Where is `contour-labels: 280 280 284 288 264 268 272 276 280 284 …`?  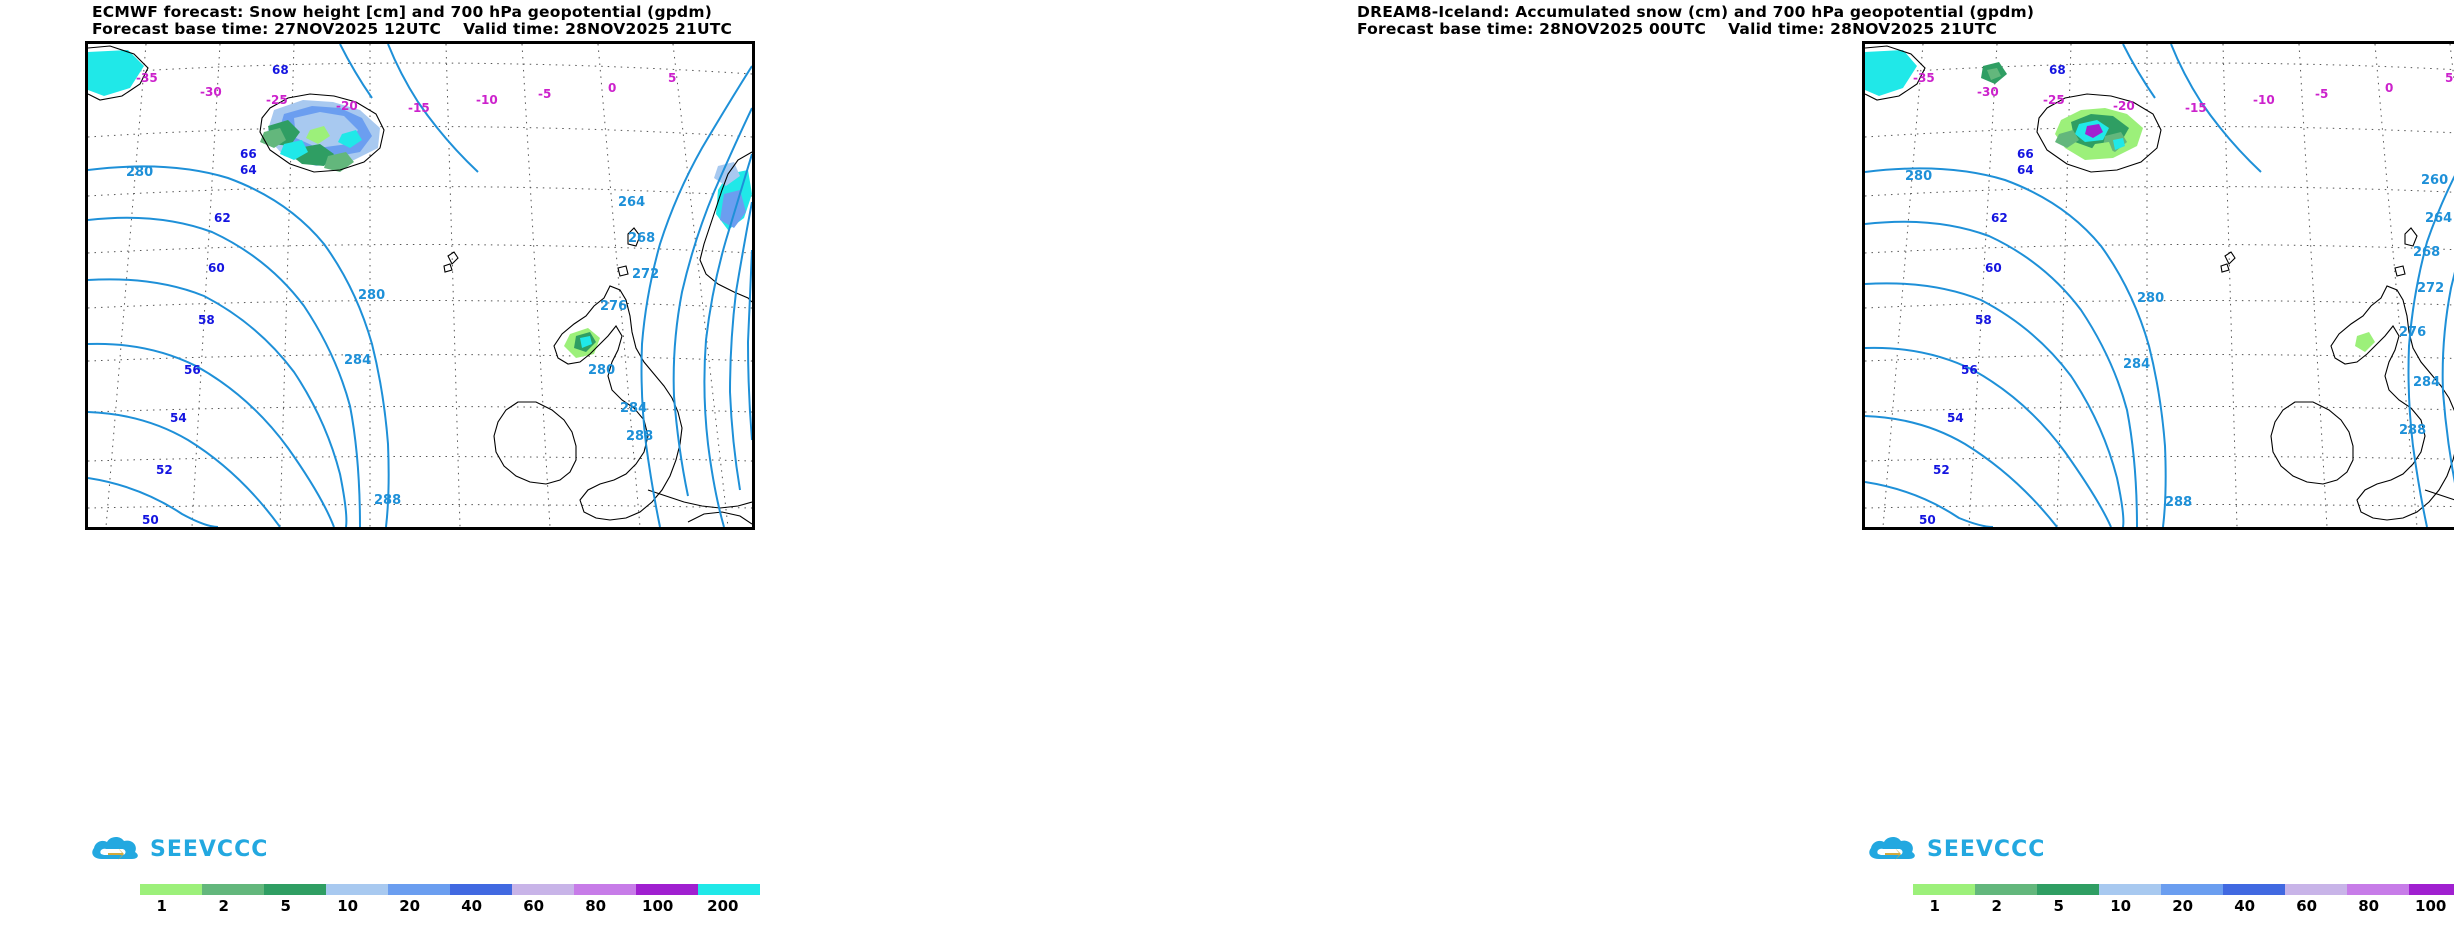 contour-labels: 280 280 284 288 264 268 272 276 280 284 … is located at coordinates (392, 336).